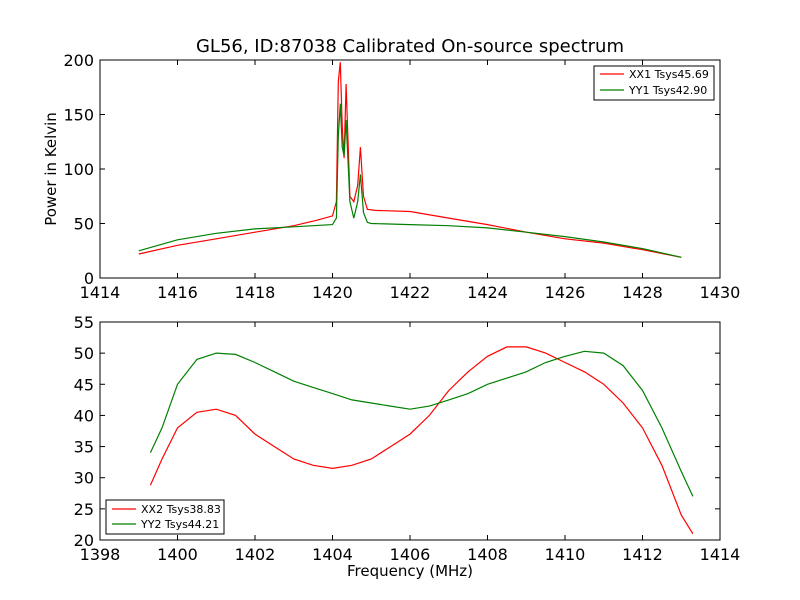 The image size is (800, 600). I want to click on y-tick-label: 25, so click(84, 509).